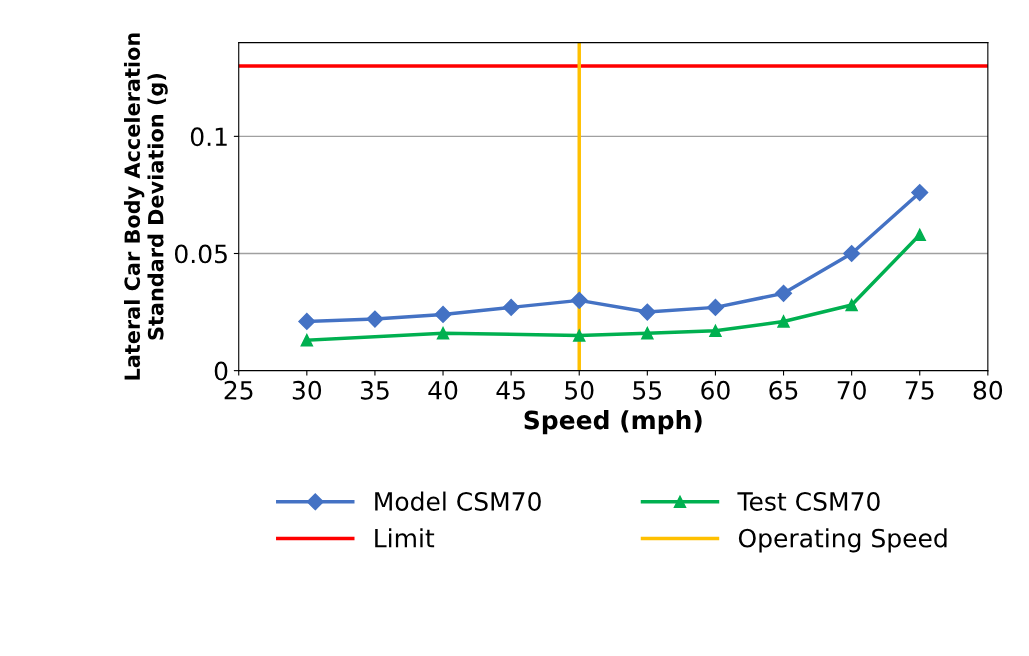 This screenshot has width=1029, height=656. Describe the element at coordinates (783, 390) in the screenshot. I see `x-tick-label: 65` at that location.